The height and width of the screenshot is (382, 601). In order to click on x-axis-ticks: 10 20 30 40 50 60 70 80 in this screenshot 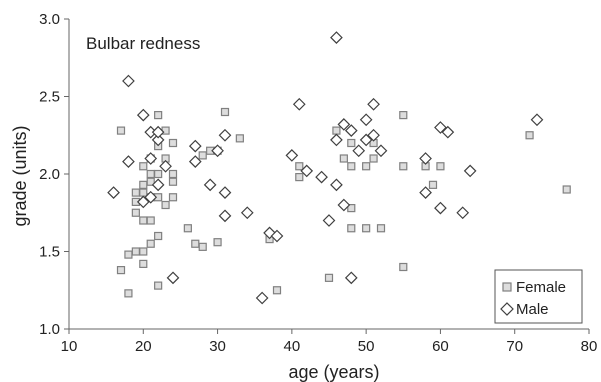, I will do `click(329, 342)`.